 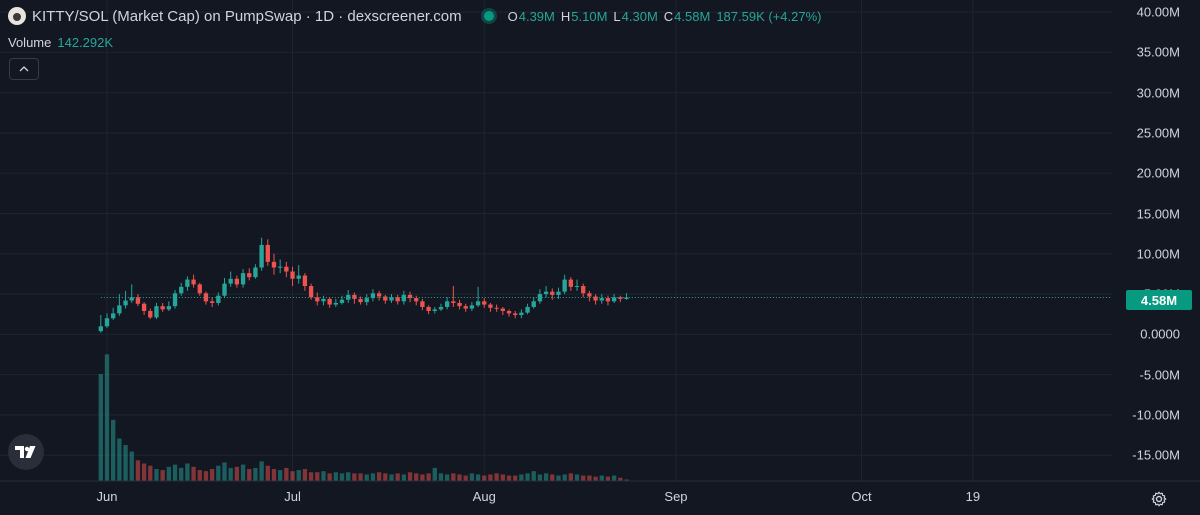 What do you see at coordinates (1158, 213) in the screenshot?
I see `price-axis-label: 15.00M` at bounding box center [1158, 213].